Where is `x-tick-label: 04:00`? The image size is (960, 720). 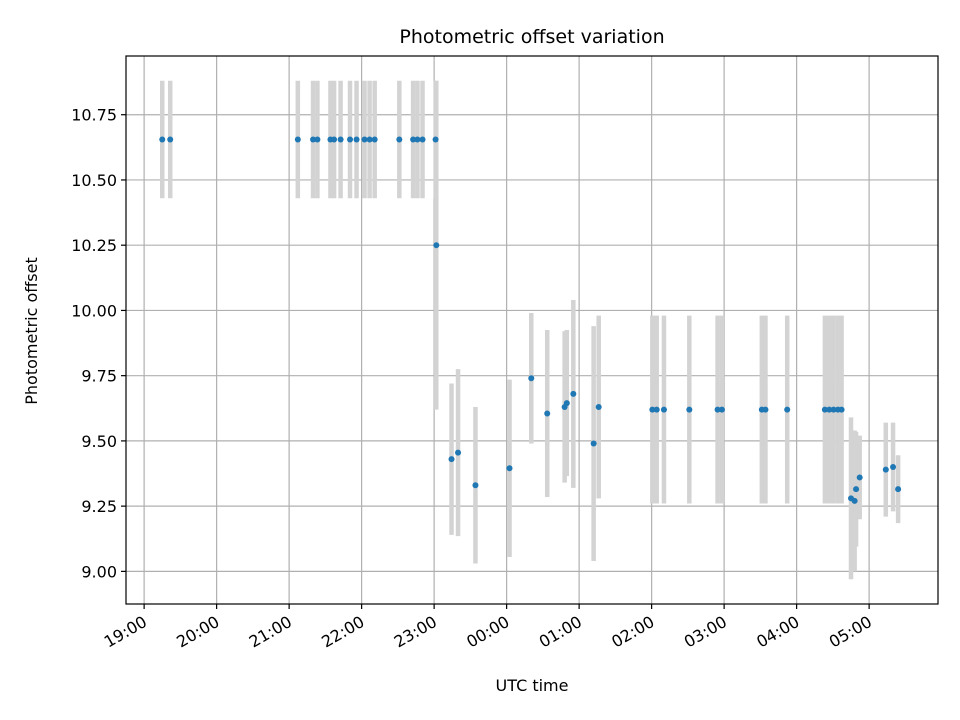 x-tick-label: 04:00 is located at coordinates (777, 632).